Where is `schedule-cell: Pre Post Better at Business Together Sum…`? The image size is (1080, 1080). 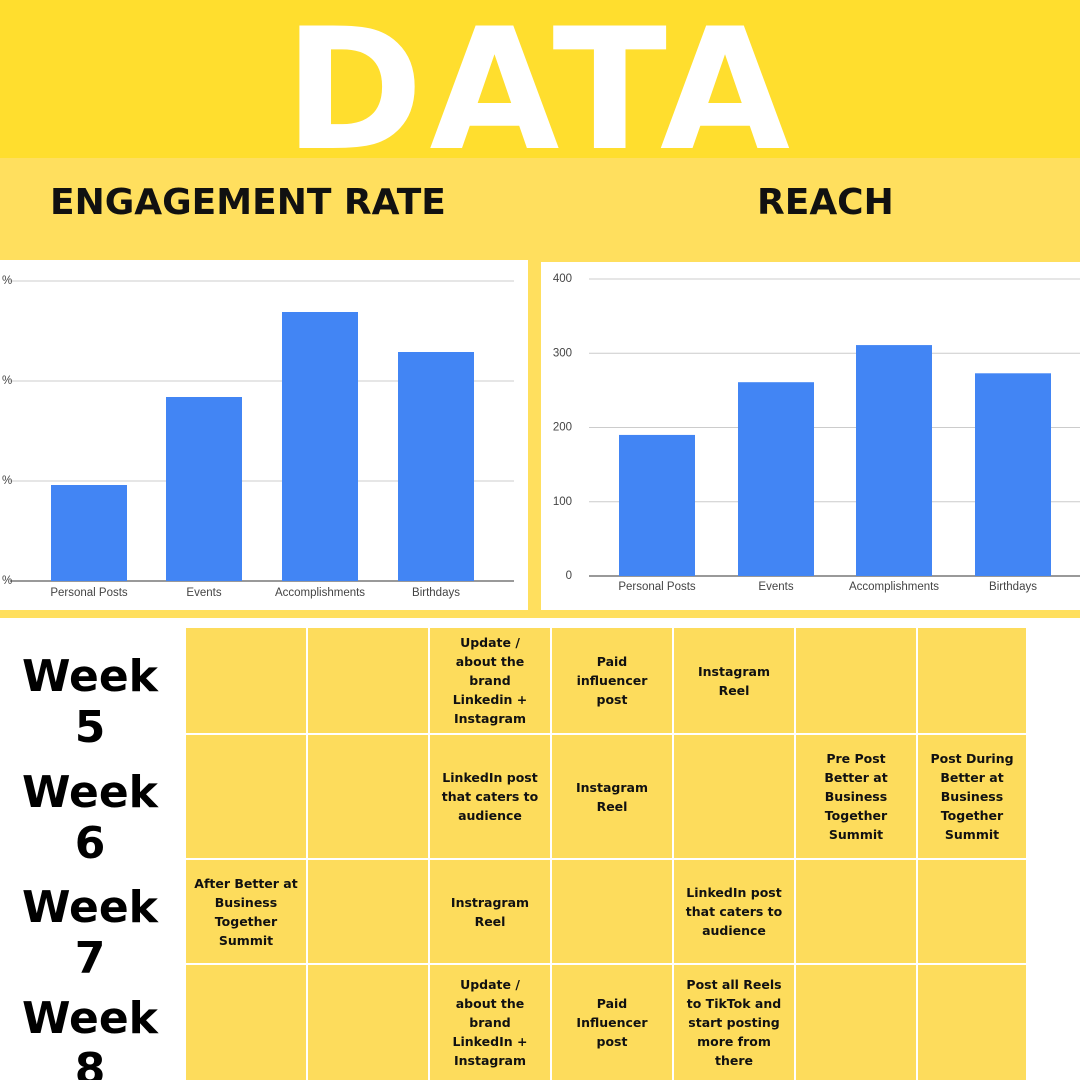
schedule-cell: Pre Post Better at Business Together Sum… is located at coordinates (856, 796).